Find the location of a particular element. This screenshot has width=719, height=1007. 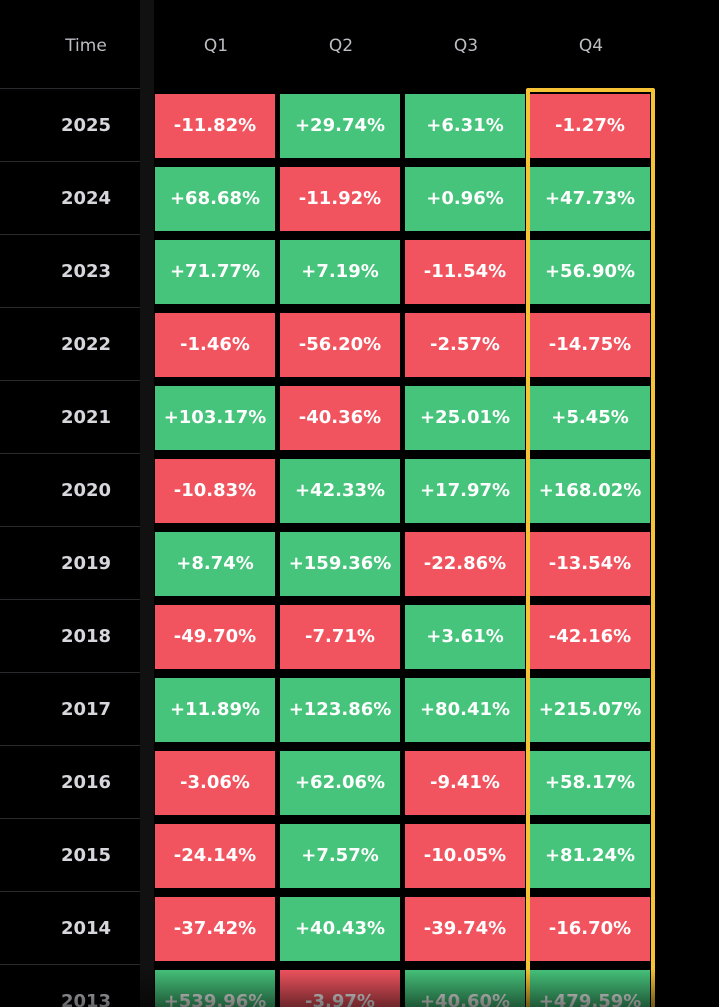

year-label-2015: 2015 is located at coordinates (86, 855).